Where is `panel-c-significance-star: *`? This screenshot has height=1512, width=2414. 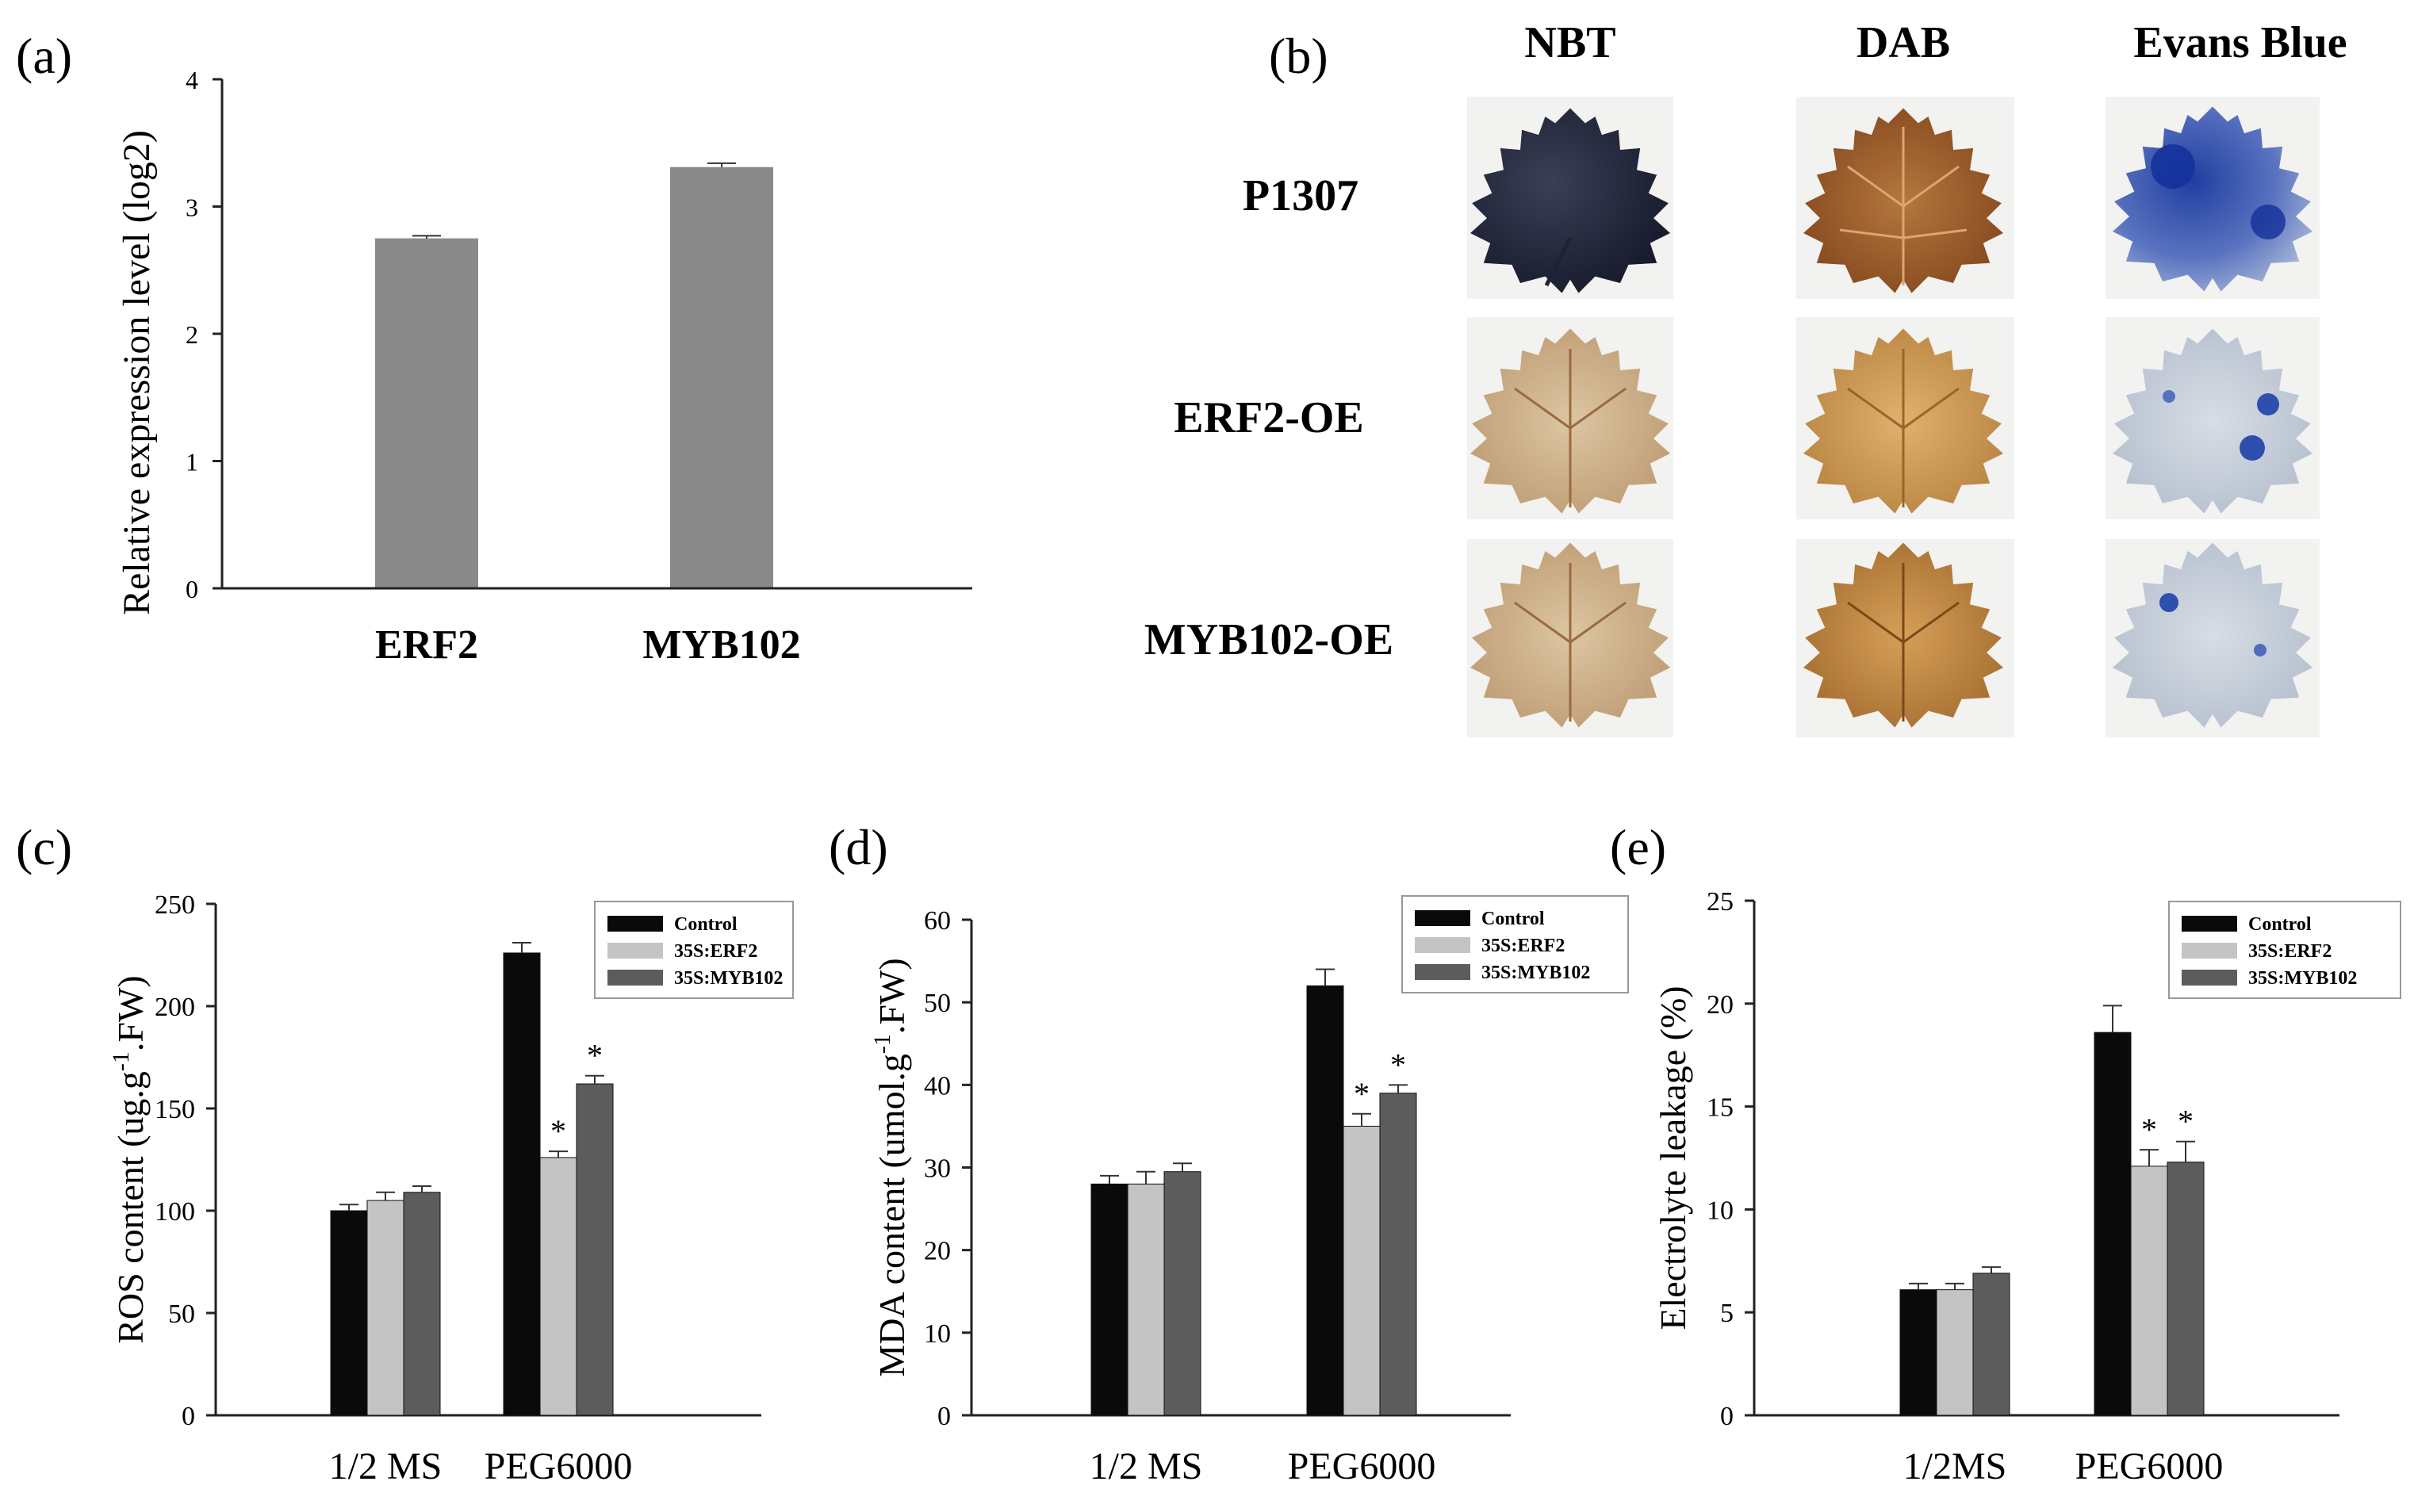 panel-c-significance-star: * is located at coordinates (558, 1131).